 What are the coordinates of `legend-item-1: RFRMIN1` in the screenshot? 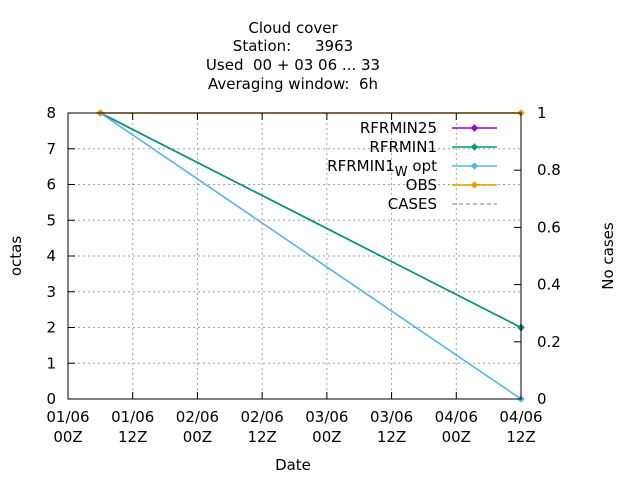 It's located at (433, 147).